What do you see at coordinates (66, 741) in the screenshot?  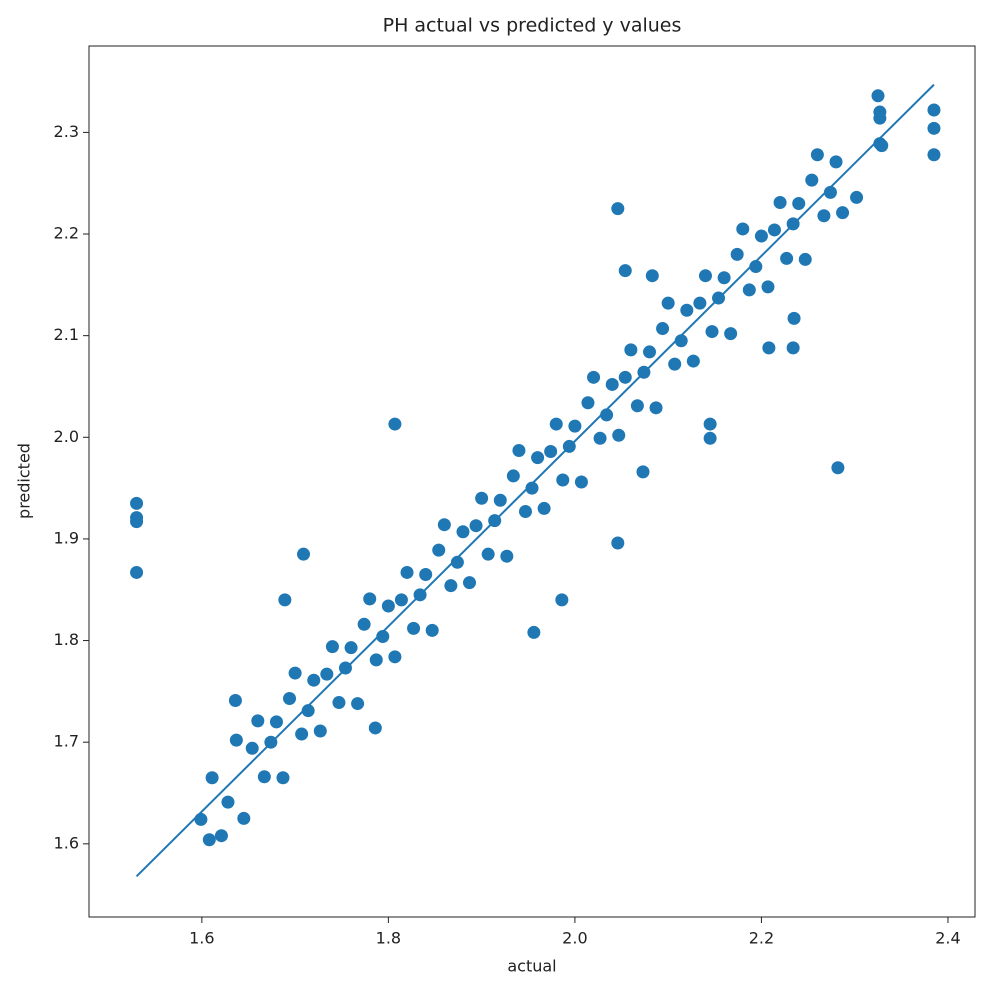 I see `y-tick-label: 1.7` at bounding box center [66, 741].